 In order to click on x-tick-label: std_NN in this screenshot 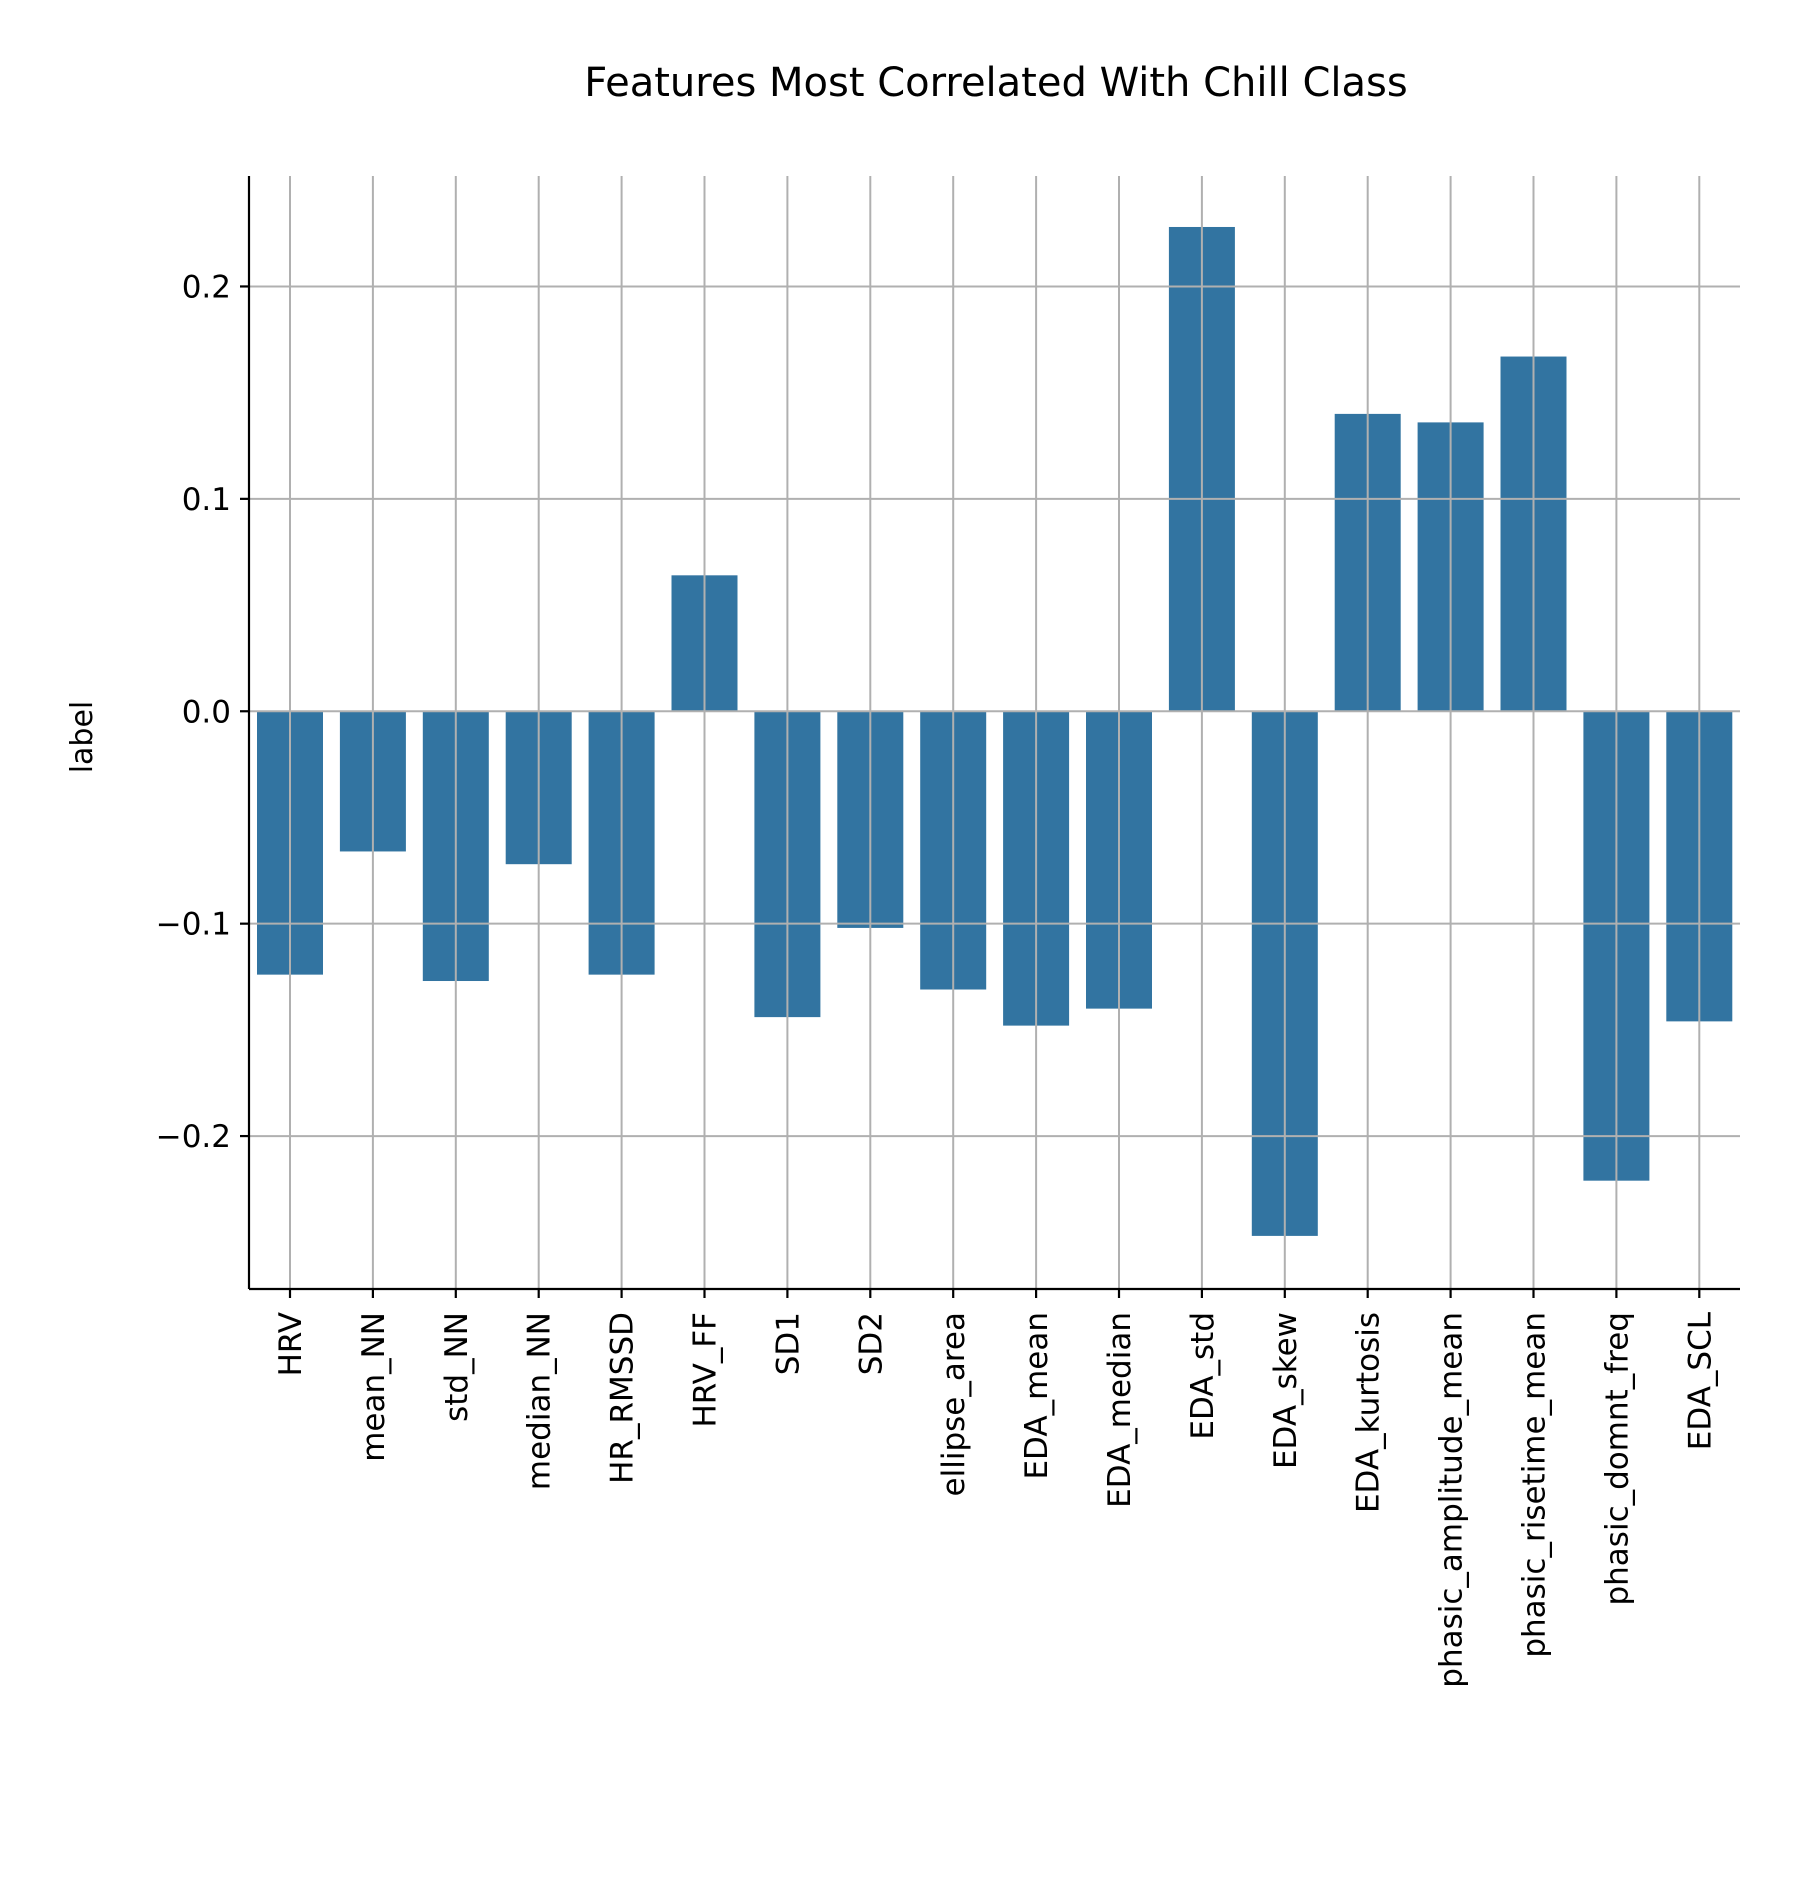, I will do `click(457, 1367)`.